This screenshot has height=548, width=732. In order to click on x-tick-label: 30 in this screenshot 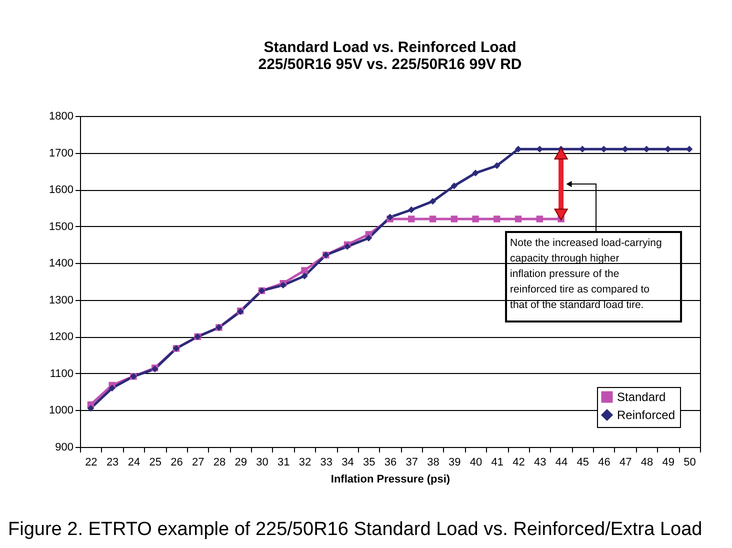, I will do `click(262, 462)`.